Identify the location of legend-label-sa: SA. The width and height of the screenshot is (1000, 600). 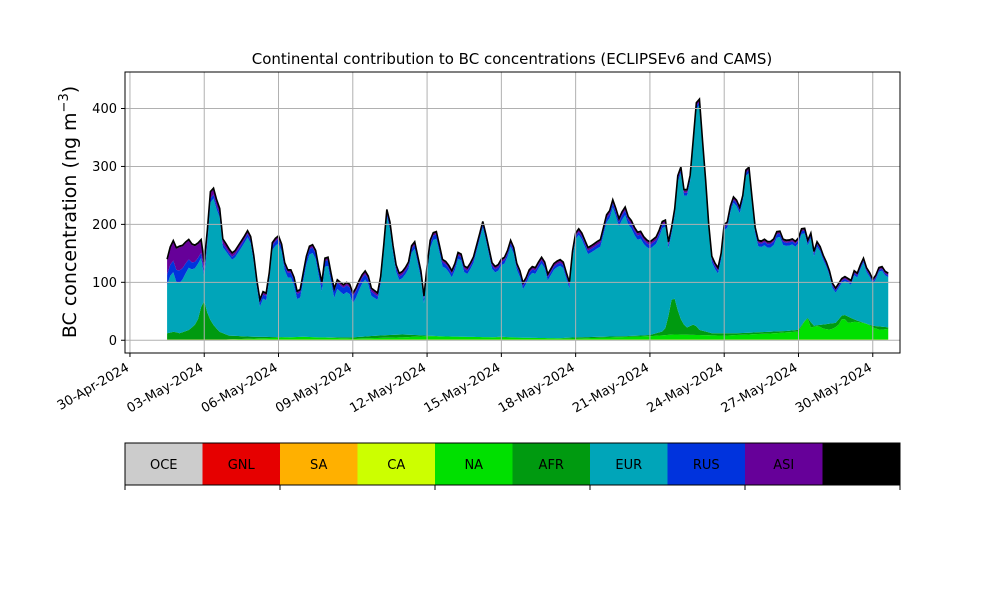
(318, 465).